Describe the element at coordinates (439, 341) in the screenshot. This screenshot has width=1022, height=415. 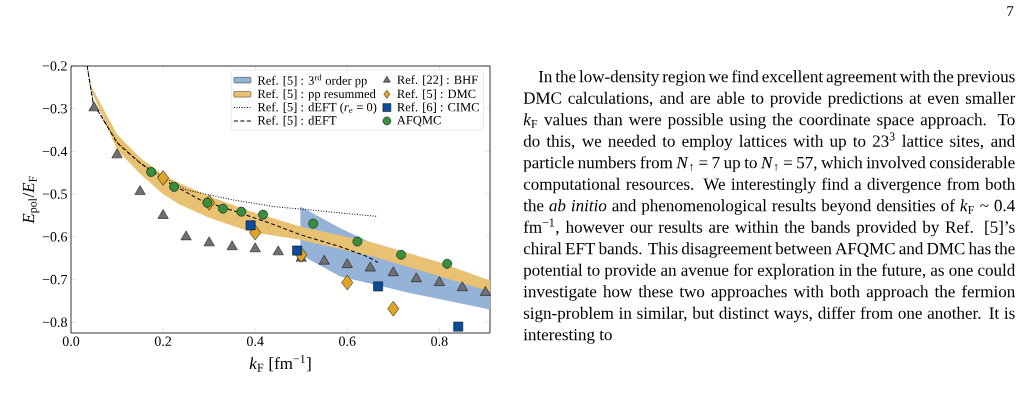
I see `x-tick-label: 0.8` at that location.